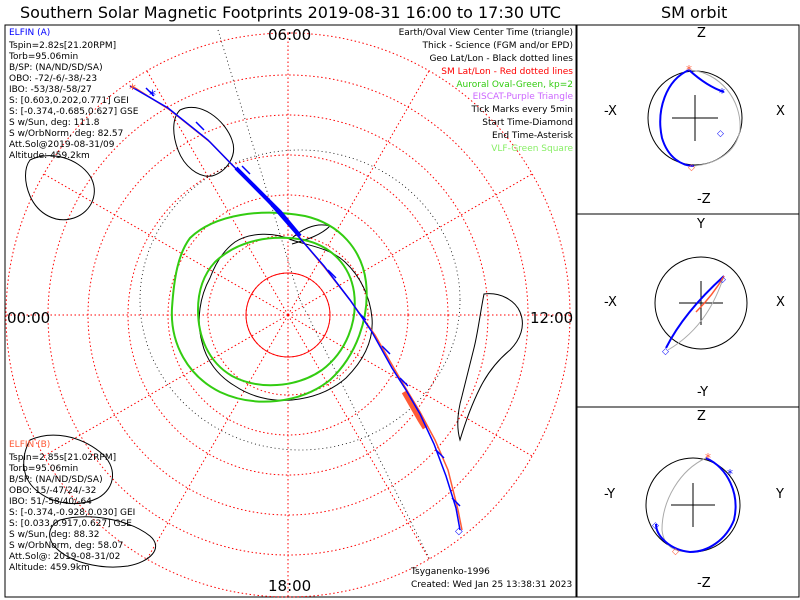 This screenshot has width=800, height=600. I want to click on elfin-a-science, so click(268, 202).